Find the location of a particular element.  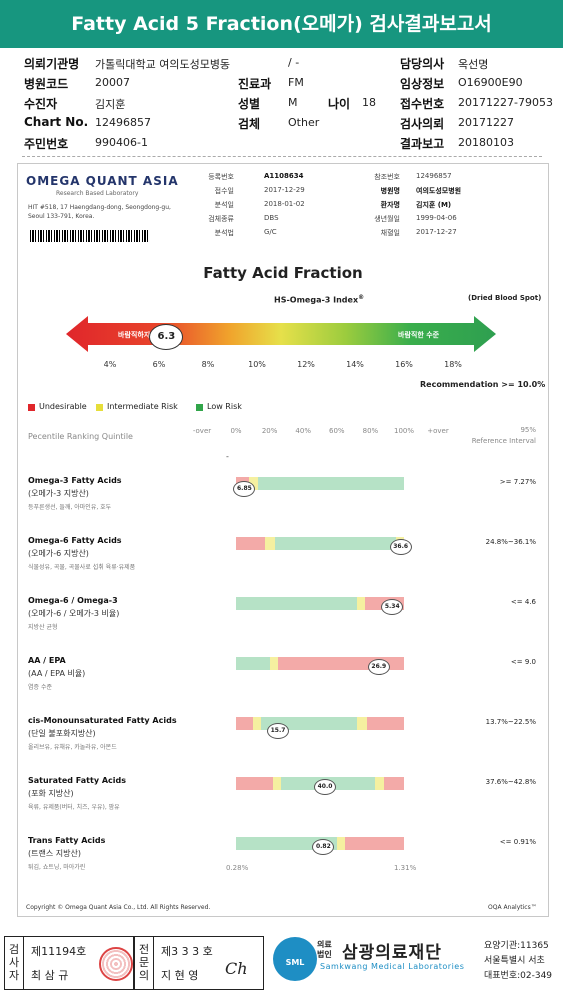

lab-info-label: 분석법 is located at coordinates (224, 233).